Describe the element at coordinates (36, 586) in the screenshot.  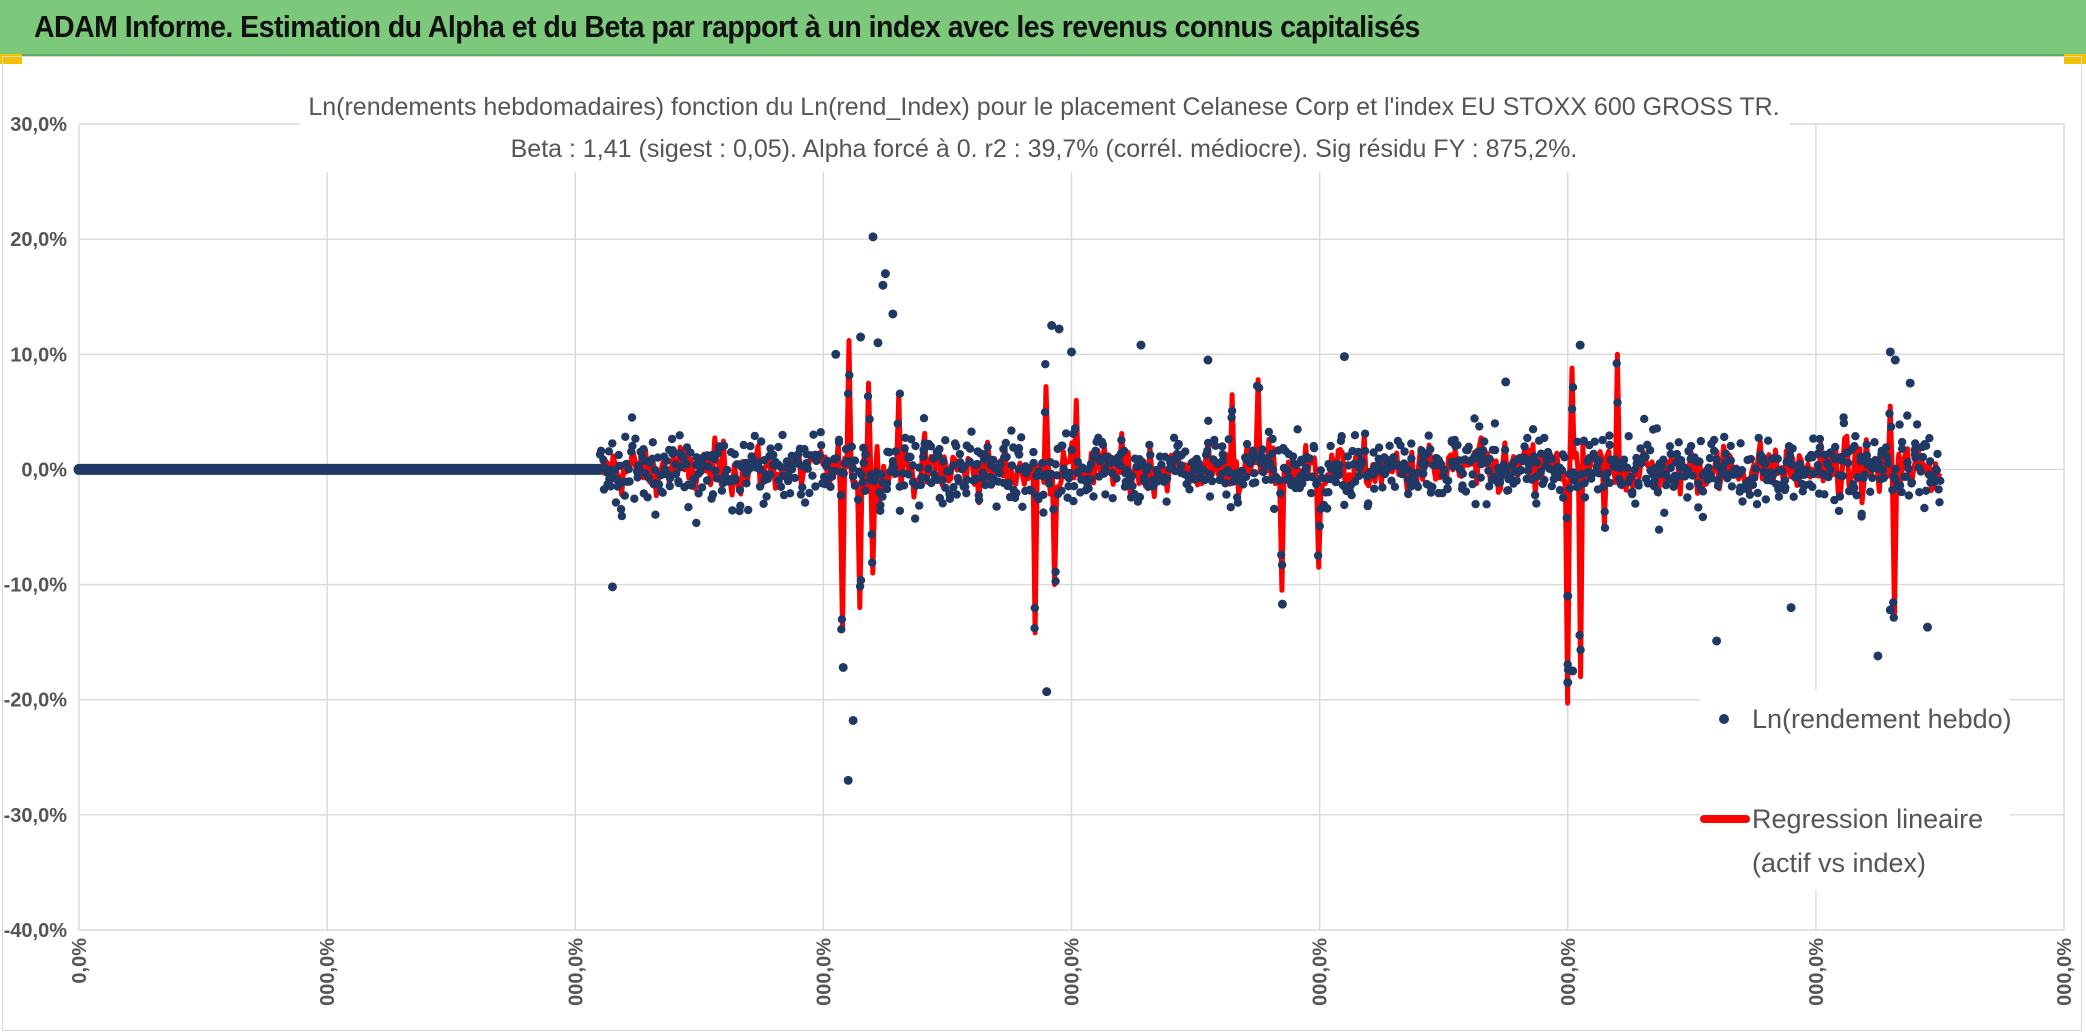
I see `y-tick-label: -10,0%` at that location.